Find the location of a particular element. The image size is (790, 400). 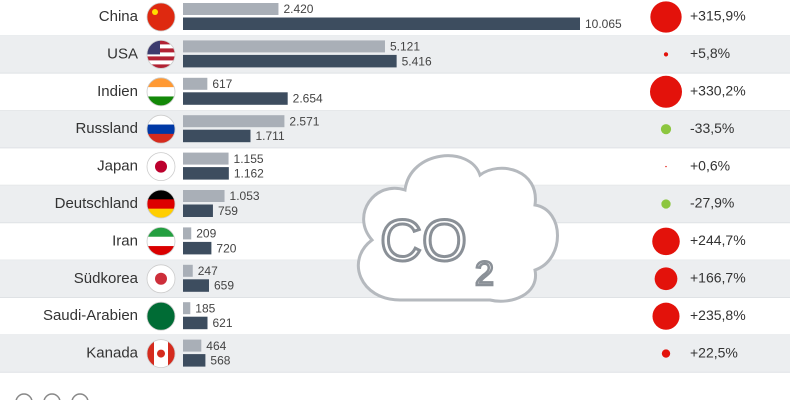

flag-leaf is located at coordinates (161, 353).